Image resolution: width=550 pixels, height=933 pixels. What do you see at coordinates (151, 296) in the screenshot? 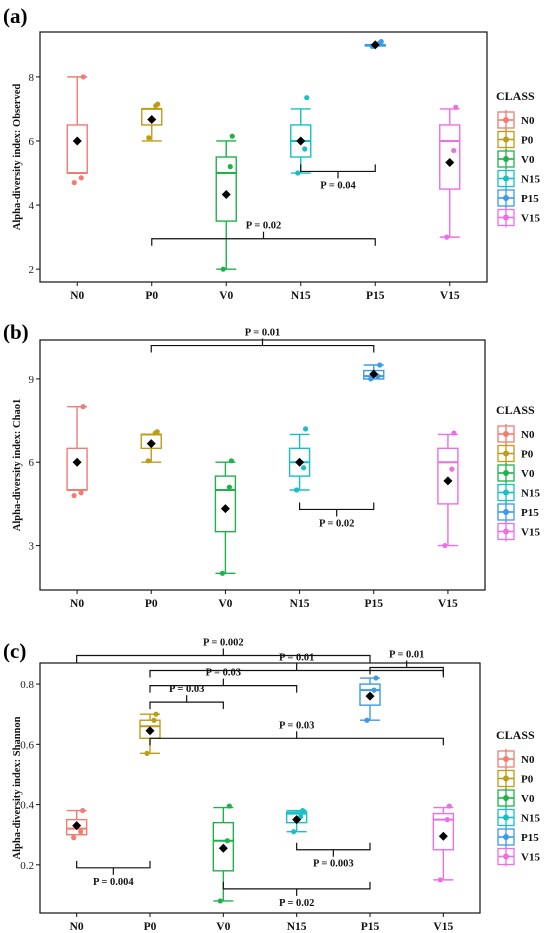
I see `x-tick-label: P0` at bounding box center [151, 296].